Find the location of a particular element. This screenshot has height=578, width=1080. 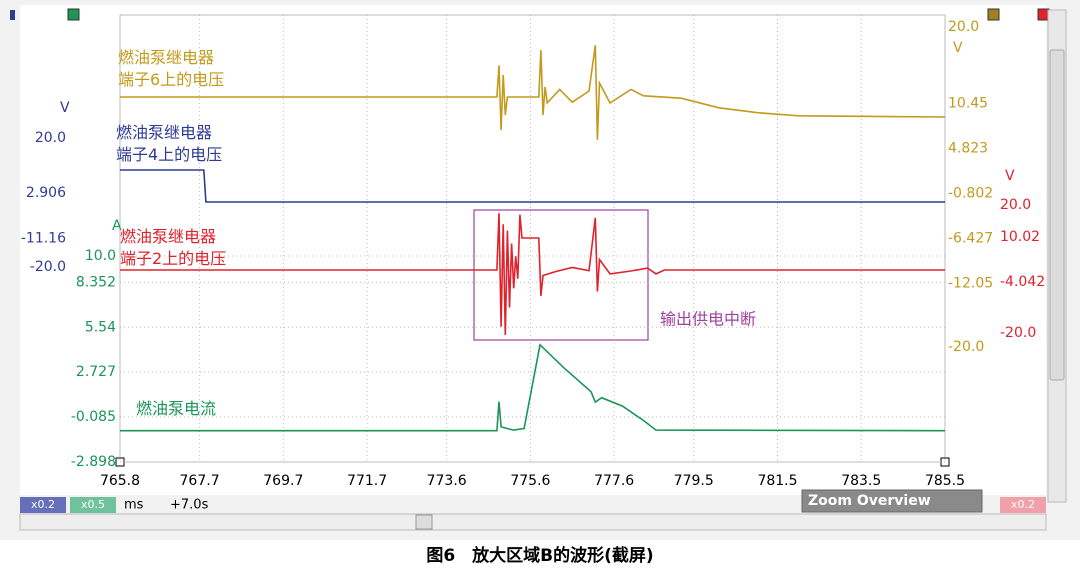

legend-label: 燃油泵电流 is located at coordinates (176, 408).